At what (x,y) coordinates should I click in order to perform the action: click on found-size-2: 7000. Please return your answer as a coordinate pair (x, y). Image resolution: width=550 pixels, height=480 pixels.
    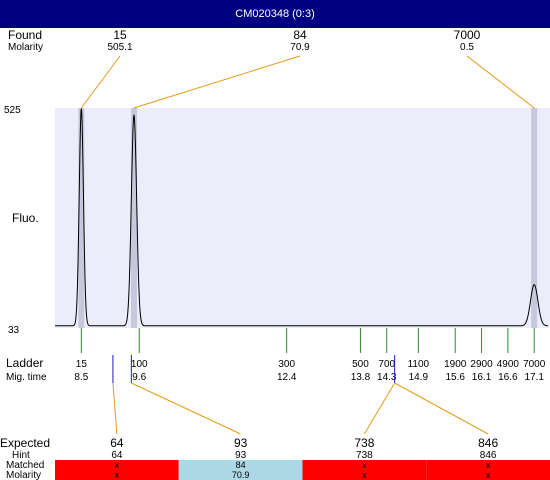
    Looking at the image, I should click on (467, 35).